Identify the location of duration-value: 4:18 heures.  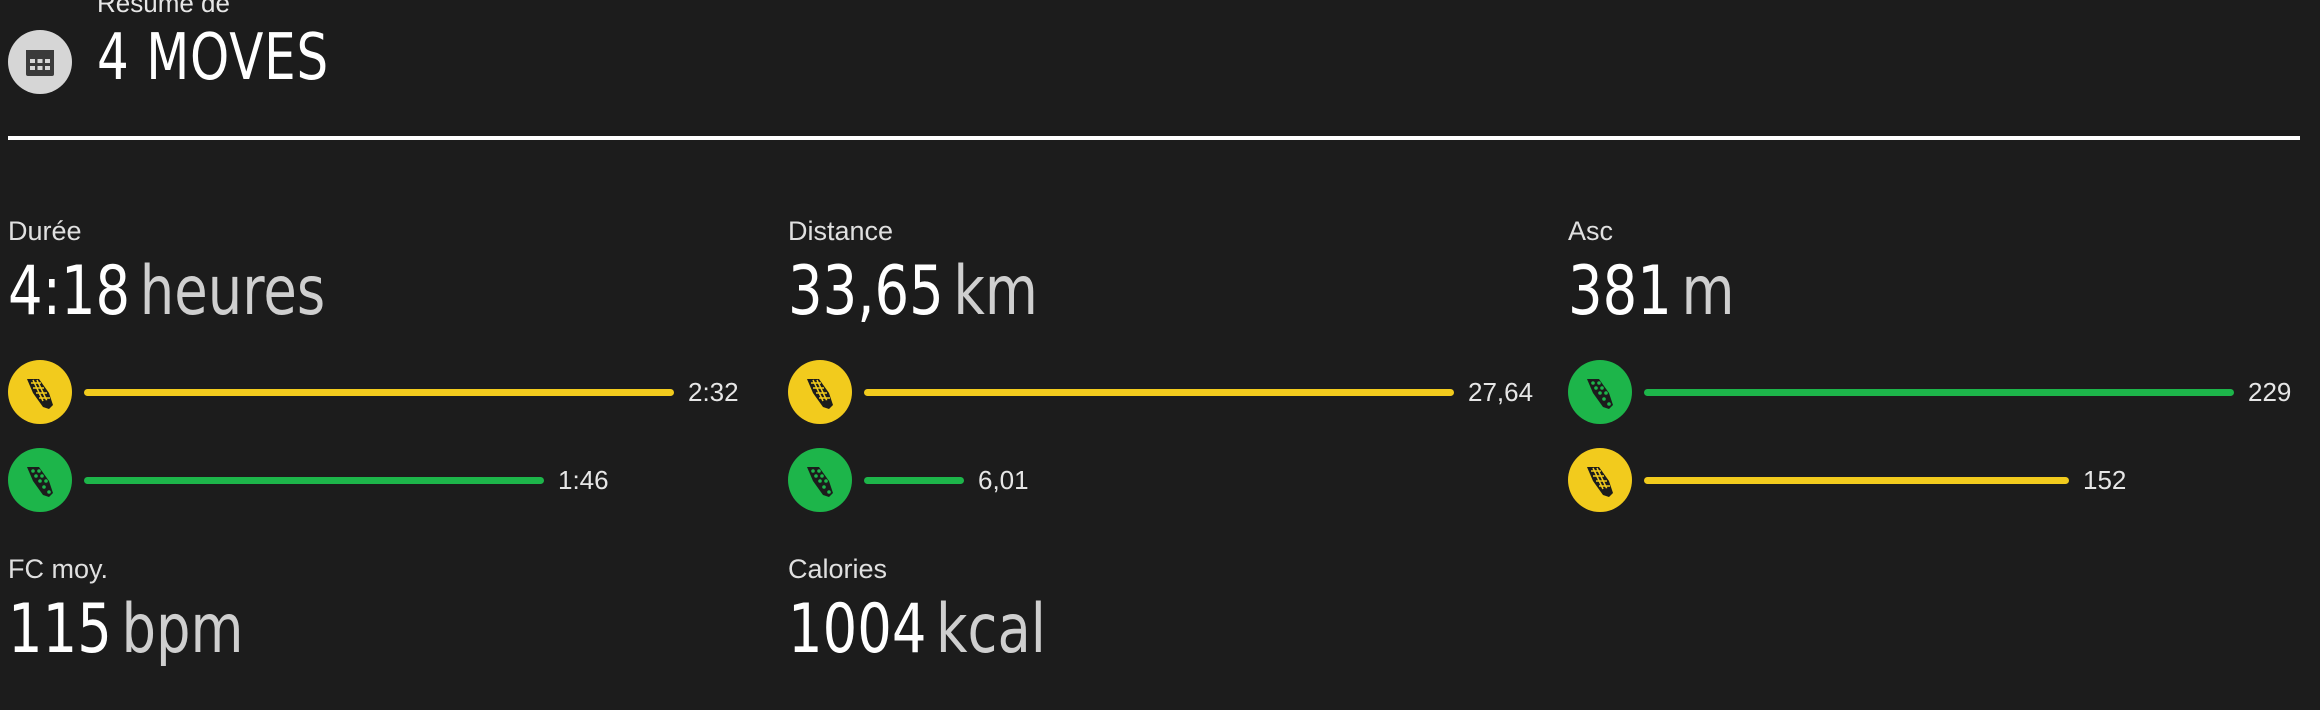
(312, 292).